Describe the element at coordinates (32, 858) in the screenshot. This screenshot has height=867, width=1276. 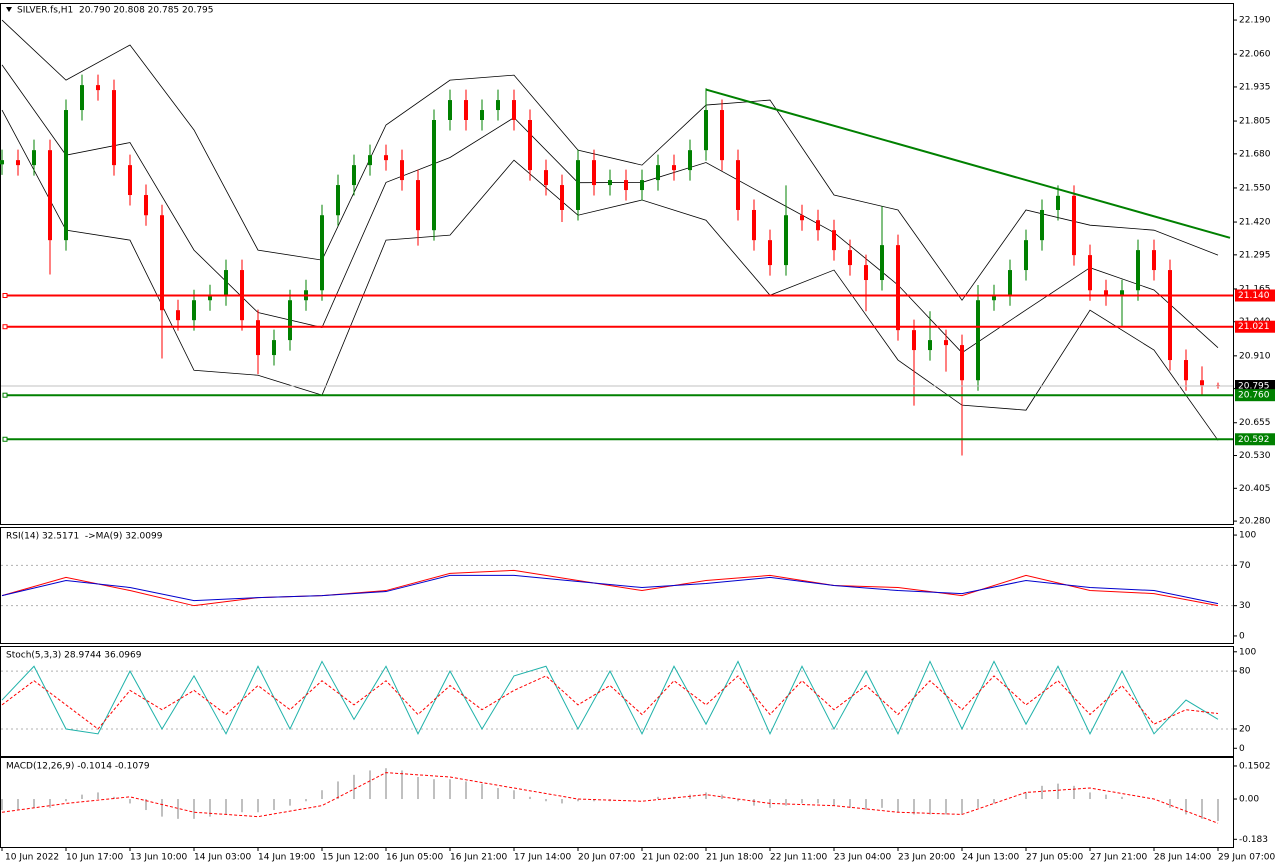
I see `x-tick-label: 10 Jun 2022` at that location.